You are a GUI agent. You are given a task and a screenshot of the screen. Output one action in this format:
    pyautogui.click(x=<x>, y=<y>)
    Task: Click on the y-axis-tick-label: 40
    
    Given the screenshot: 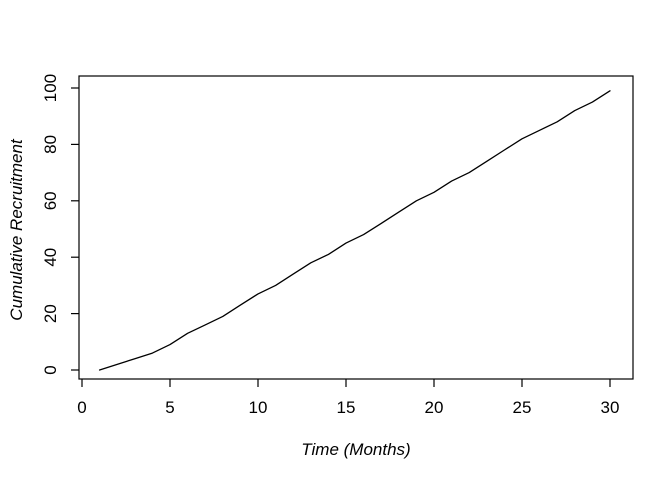 What is the action you would take?
    pyautogui.click(x=50, y=257)
    